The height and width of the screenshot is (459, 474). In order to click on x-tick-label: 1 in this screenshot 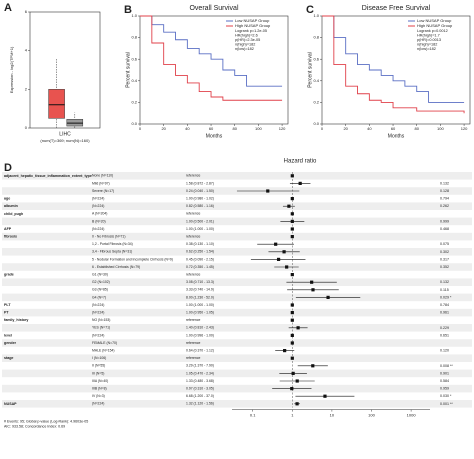, I will do `click(292, 415)`.